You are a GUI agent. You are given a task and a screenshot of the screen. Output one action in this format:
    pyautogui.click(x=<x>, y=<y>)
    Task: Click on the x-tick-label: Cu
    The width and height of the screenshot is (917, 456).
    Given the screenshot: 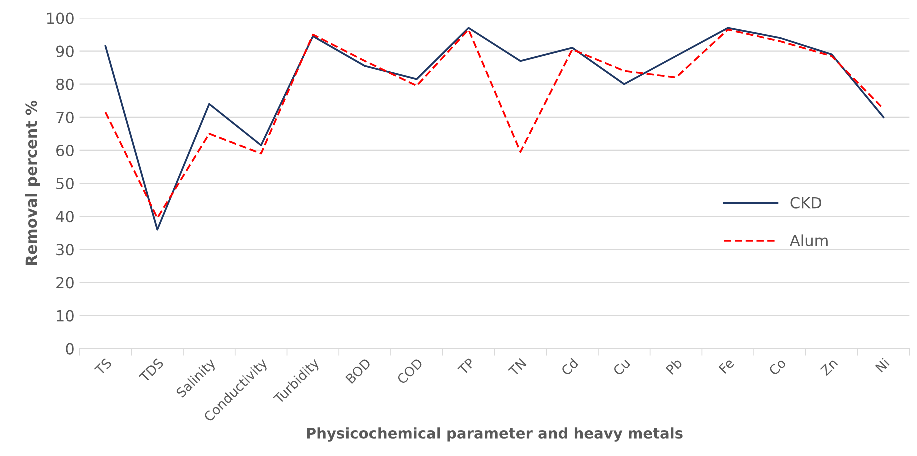 What is the action you would take?
    pyautogui.click(x=621, y=367)
    